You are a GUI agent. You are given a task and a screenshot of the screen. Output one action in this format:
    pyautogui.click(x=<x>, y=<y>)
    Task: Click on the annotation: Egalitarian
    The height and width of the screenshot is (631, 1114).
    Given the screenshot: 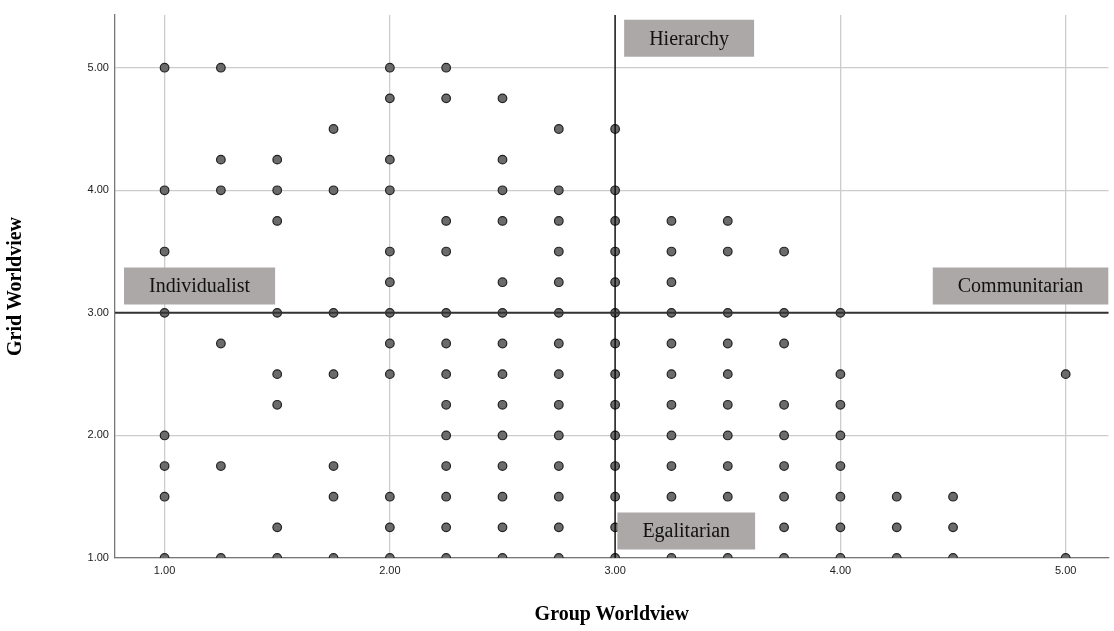 What is the action you would take?
    pyautogui.click(x=686, y=531)
    